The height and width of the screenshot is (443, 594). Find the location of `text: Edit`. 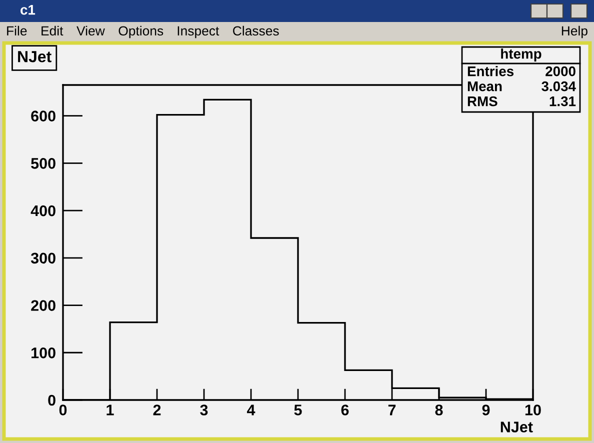

text: Edit is located at coordinates (53, 31).